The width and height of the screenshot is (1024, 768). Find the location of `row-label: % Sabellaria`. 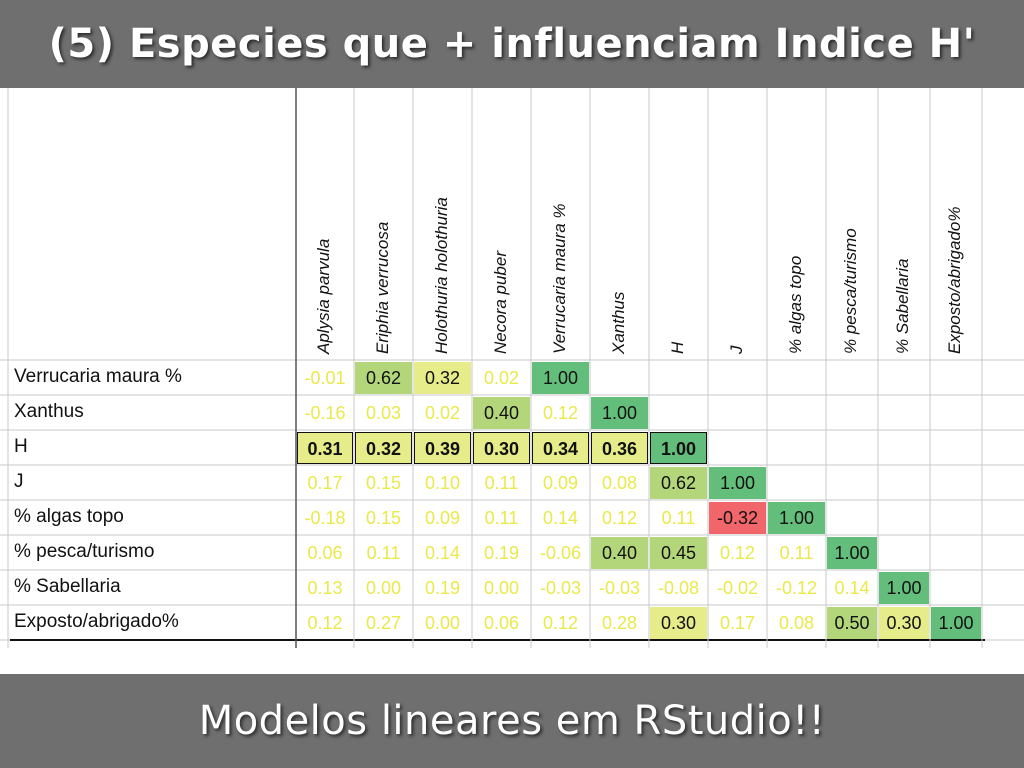

row-label: % Sabellaria is located at coordinates (67, 586).